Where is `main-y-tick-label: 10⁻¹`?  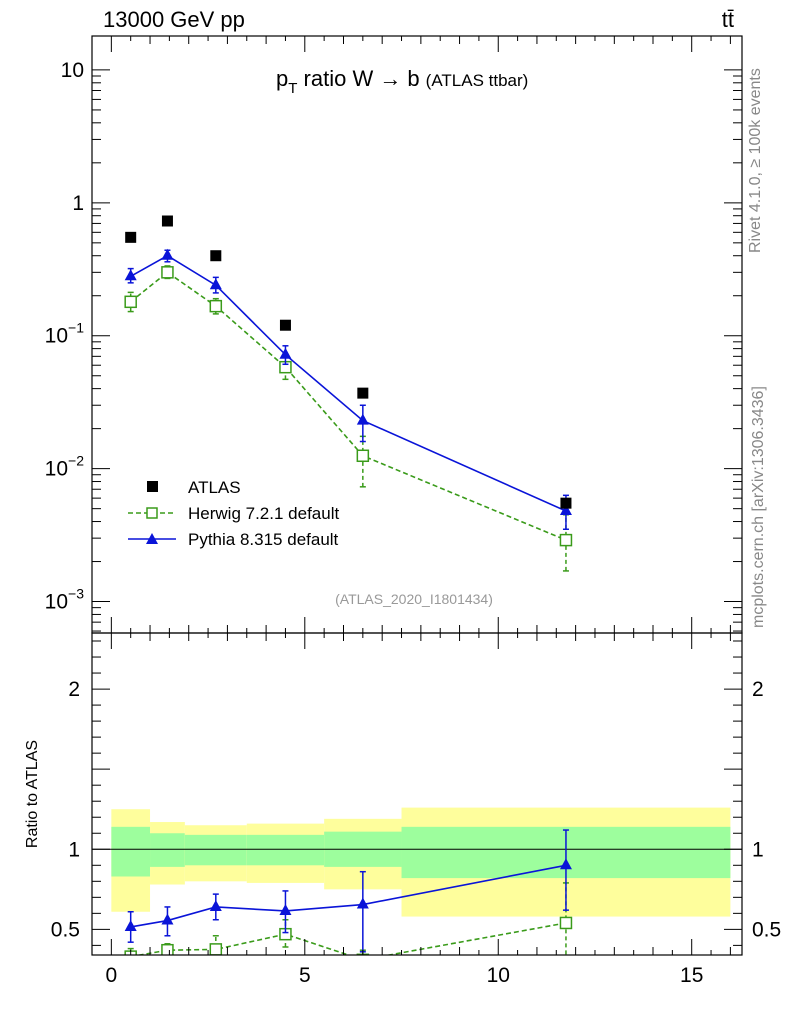 main-y-tick-label: 10⁻¹ is located at coordinates (65, 334).